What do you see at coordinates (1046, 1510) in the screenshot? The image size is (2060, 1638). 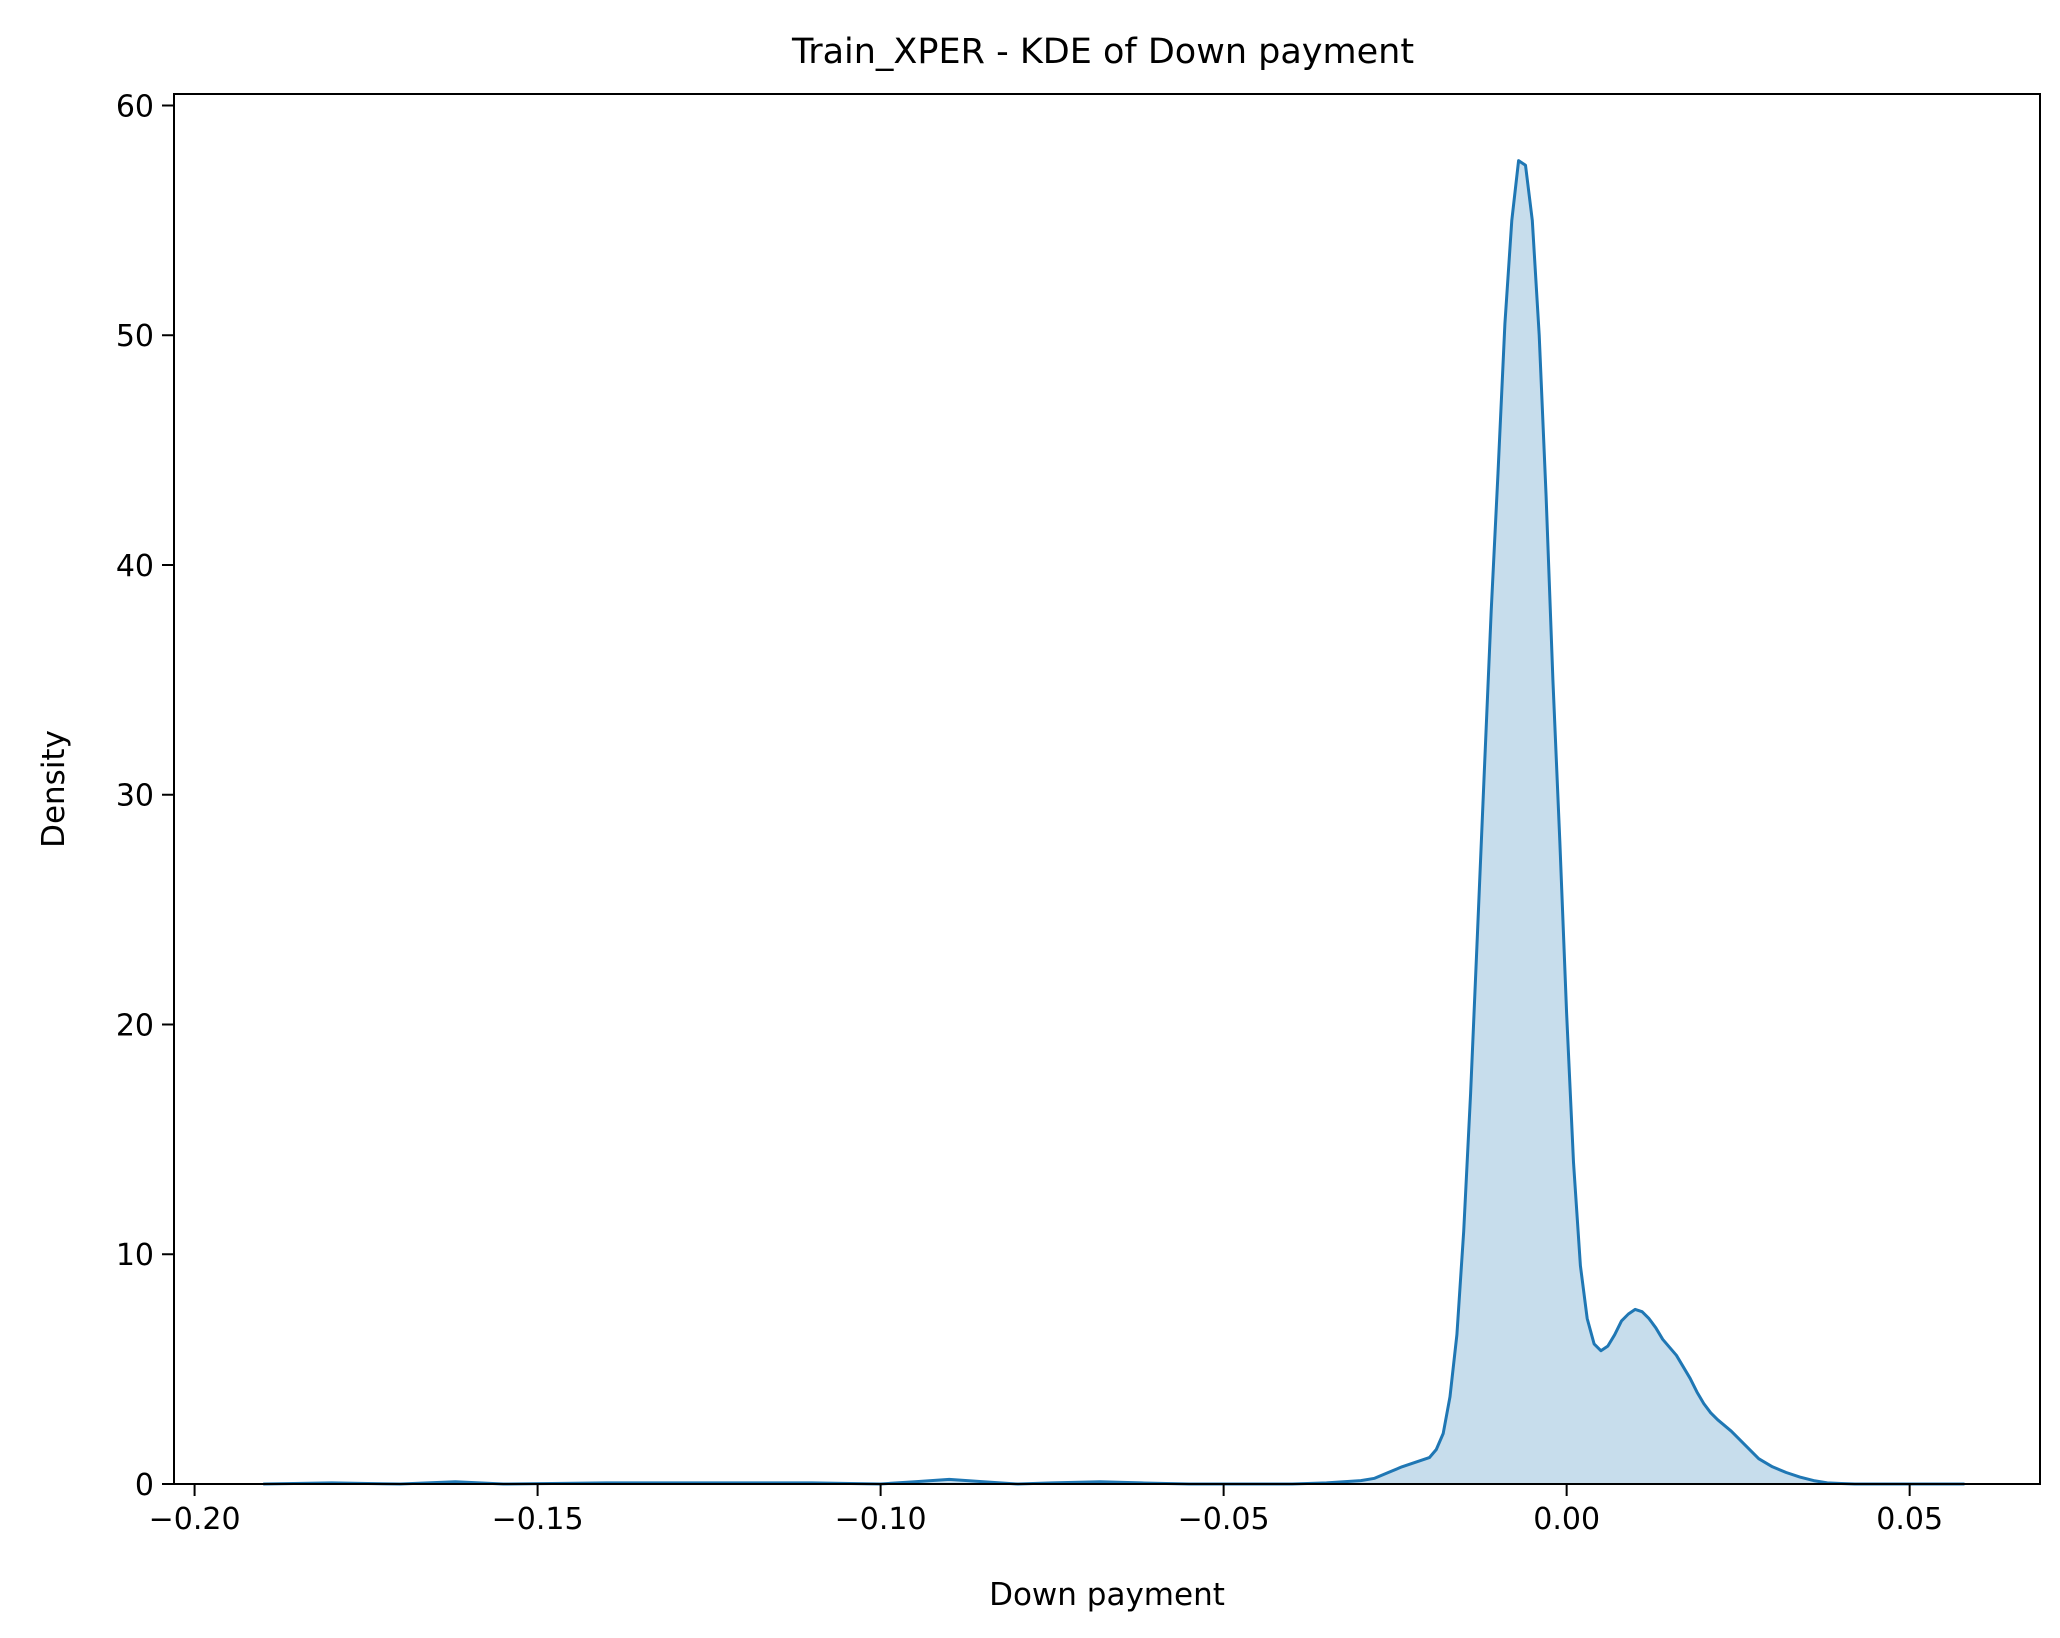 I see `x-axis: −0.20 −0.15 −0.10 −0.05 0.00 0.05` at bounding box center [1046, 1510].